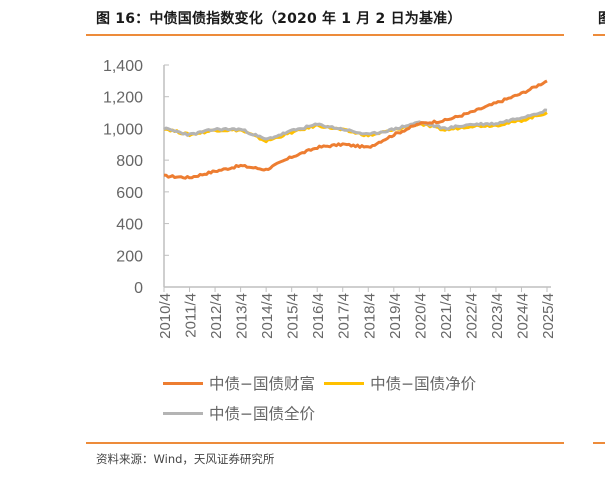 This screenshot has height=477, width=605. I want to click on y-tick-label: 600, so click(129, 193).